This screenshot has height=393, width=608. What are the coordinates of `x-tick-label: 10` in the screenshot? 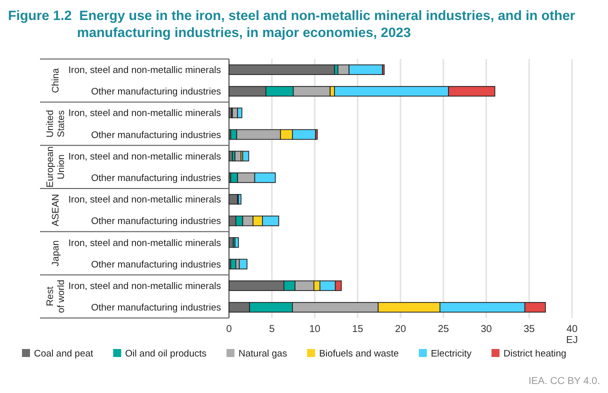 It's located at (315, 330).